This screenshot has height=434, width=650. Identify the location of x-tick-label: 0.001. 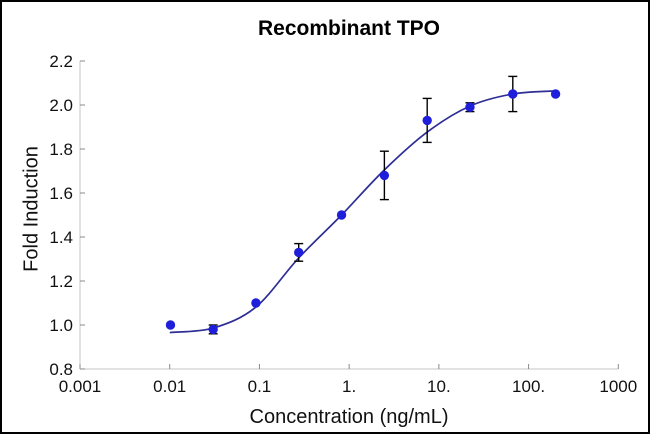
(80, 386).